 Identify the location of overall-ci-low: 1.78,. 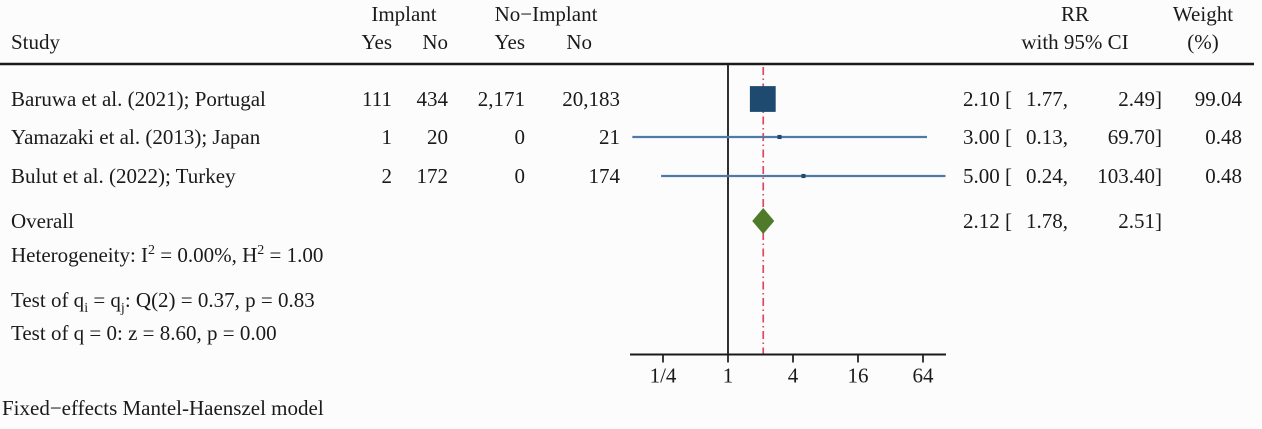
(1047, 221).